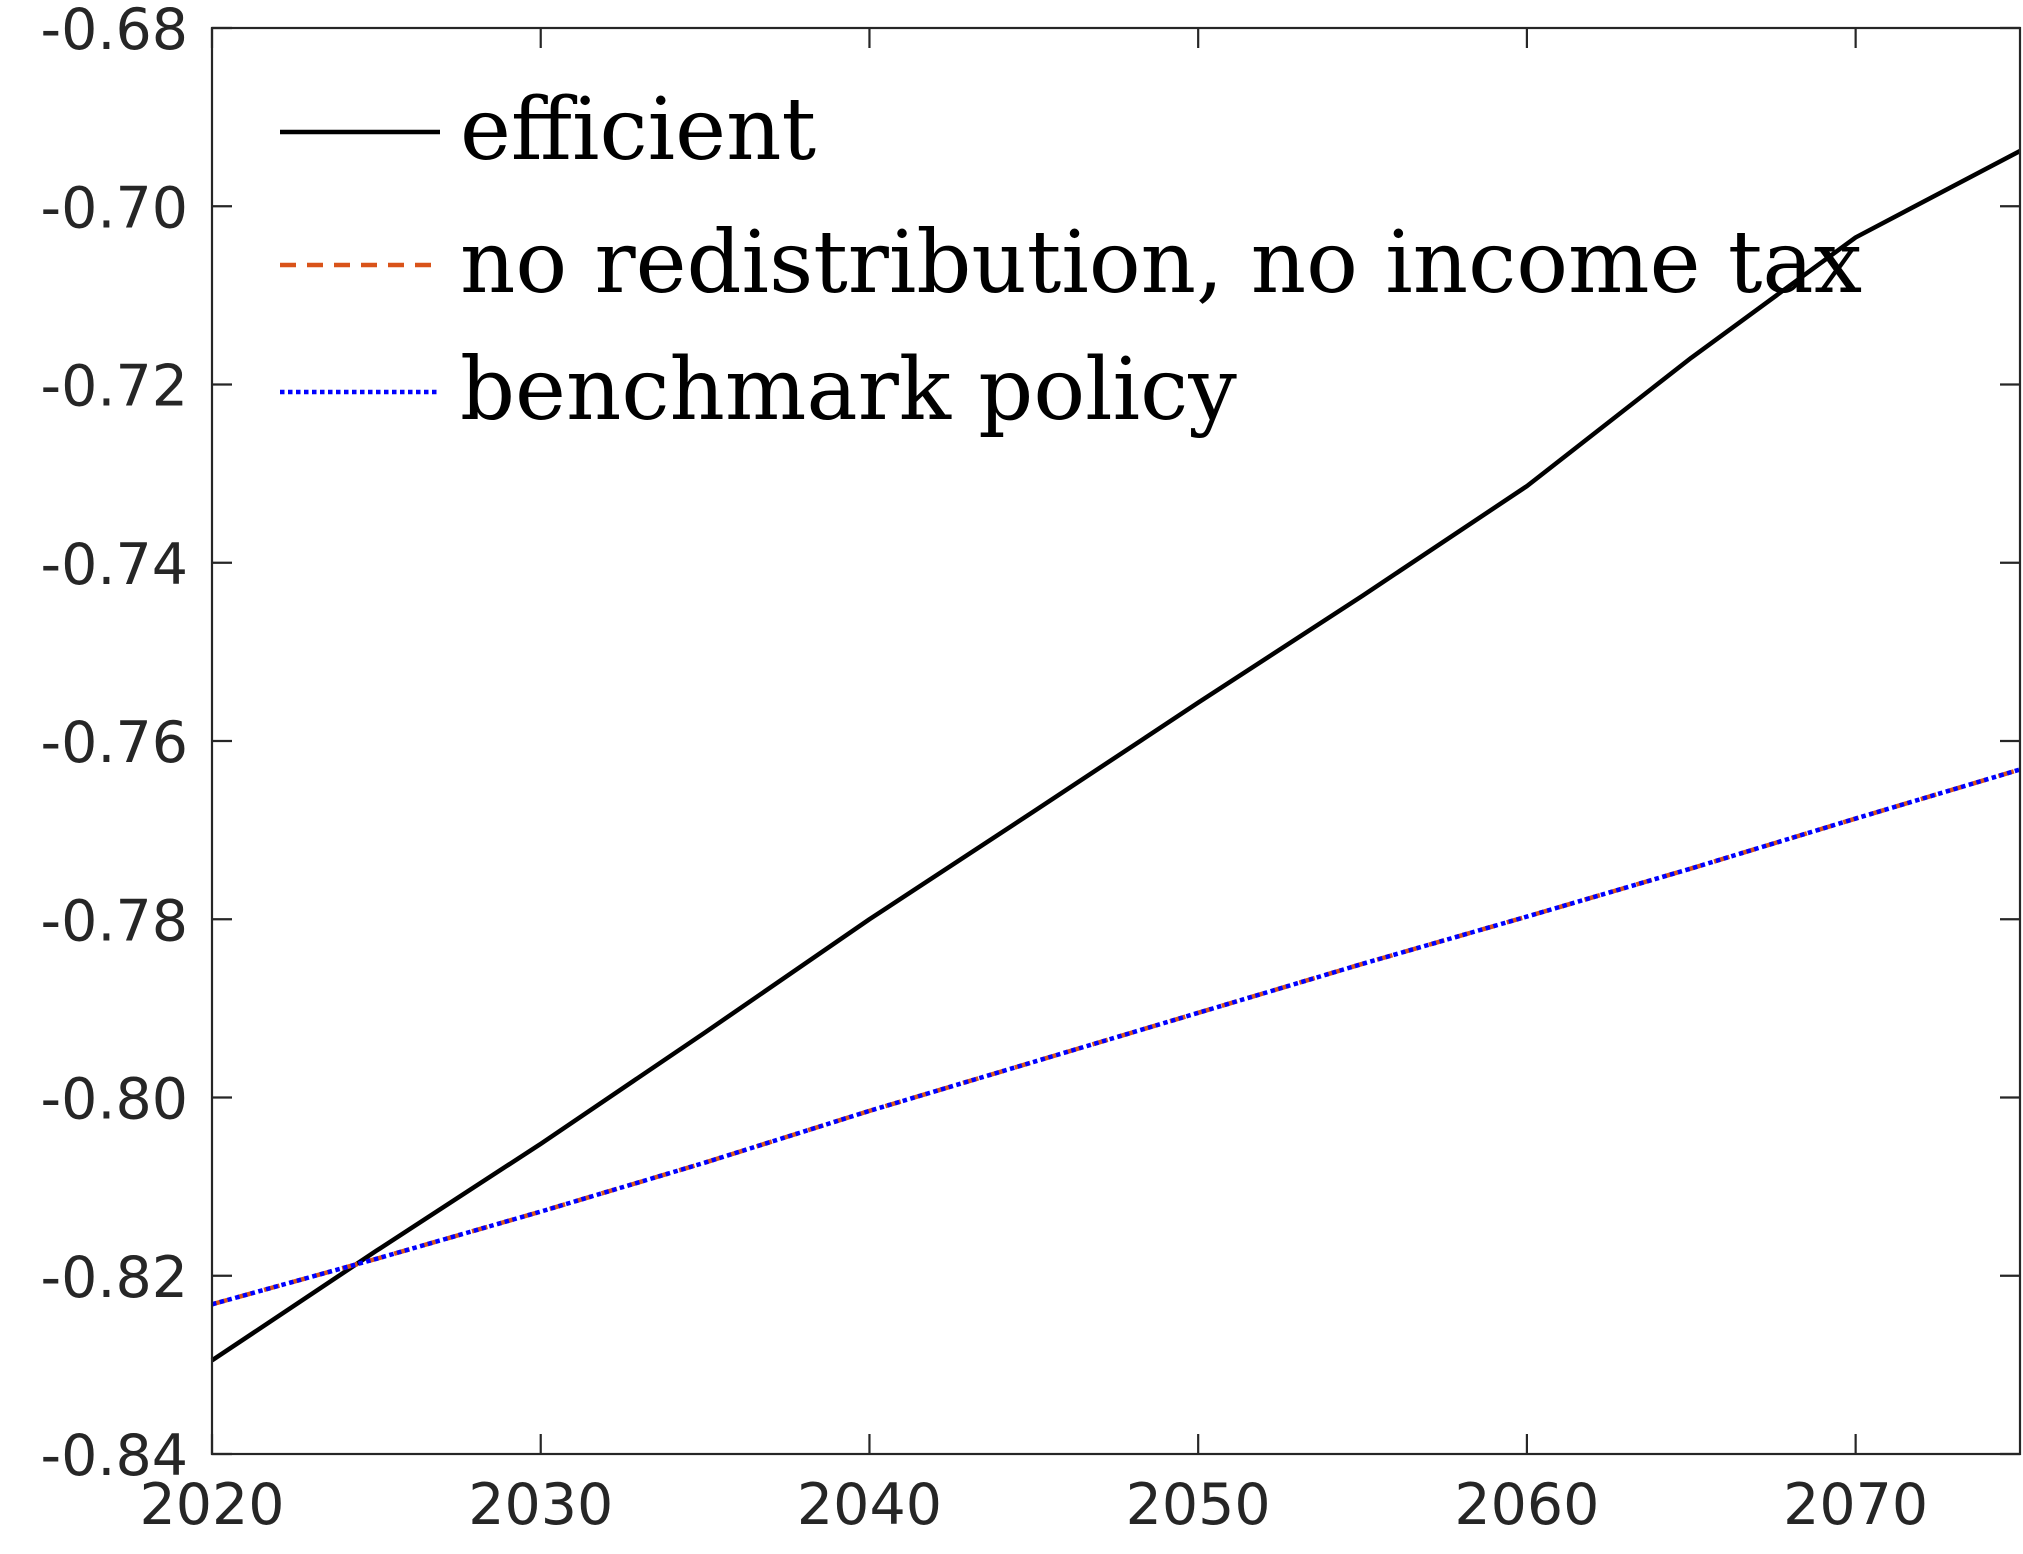 This screenshot has height=1554, width=2023. Describe the element at coordinates (1198, 1505) in the screenshot. I see `x-tick-label: 2050` at that location.